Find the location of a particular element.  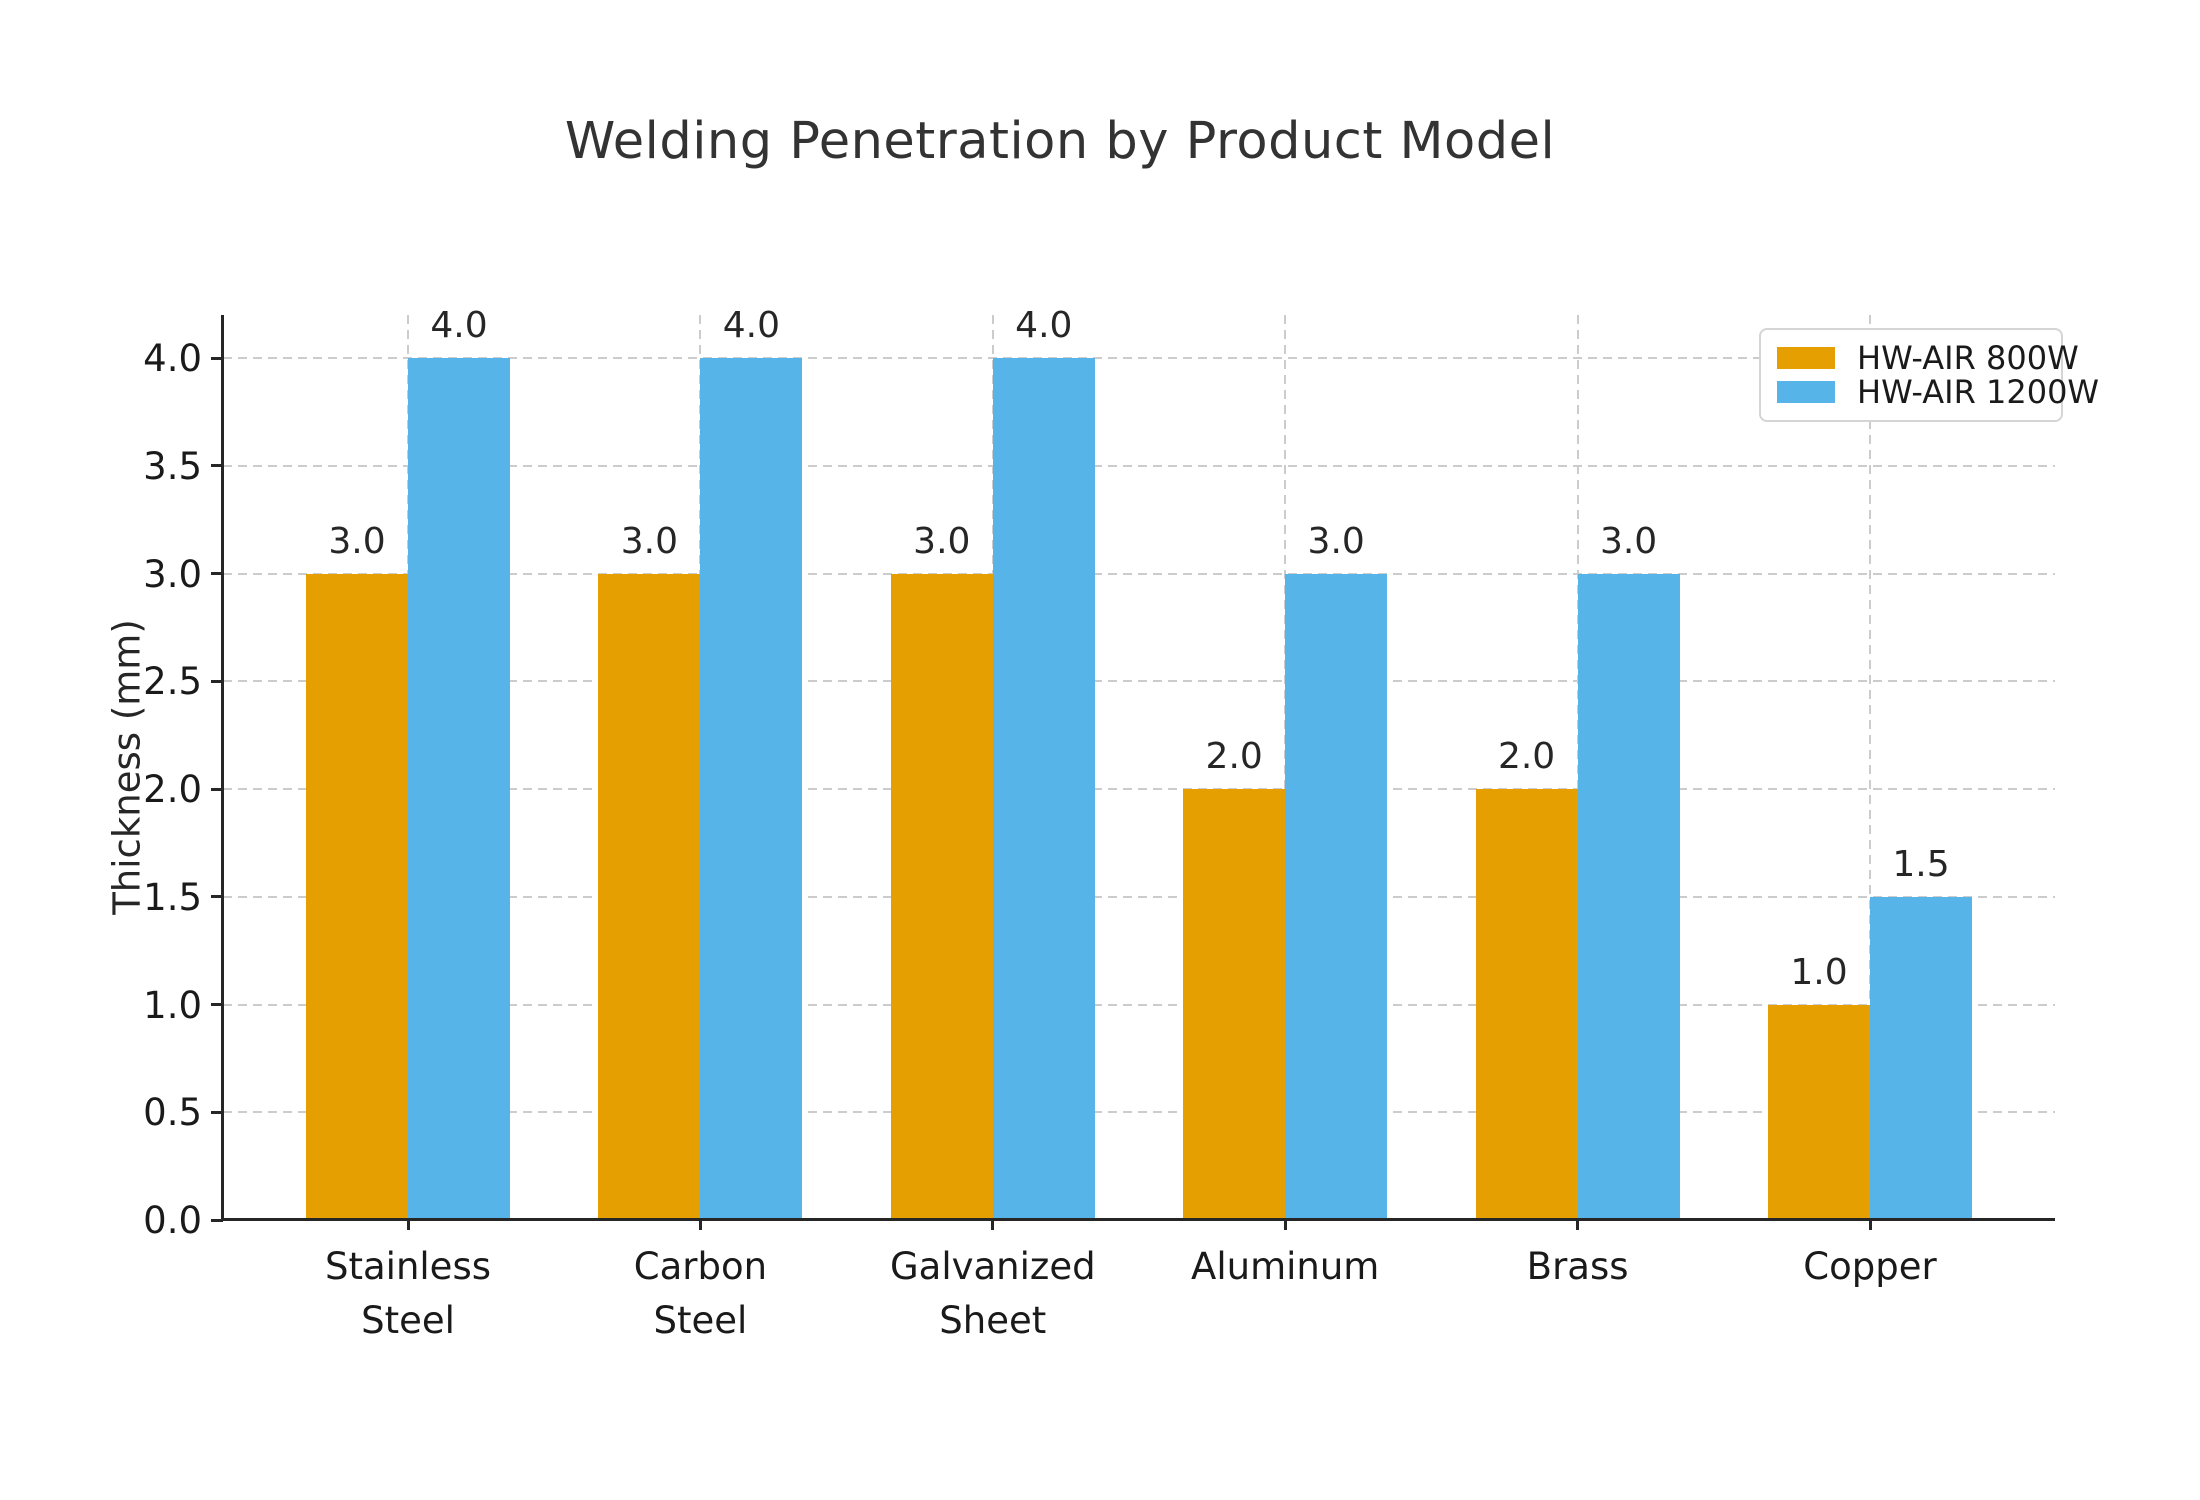

y-tick-label: 0.5 is located at coordinates (172, 1113).